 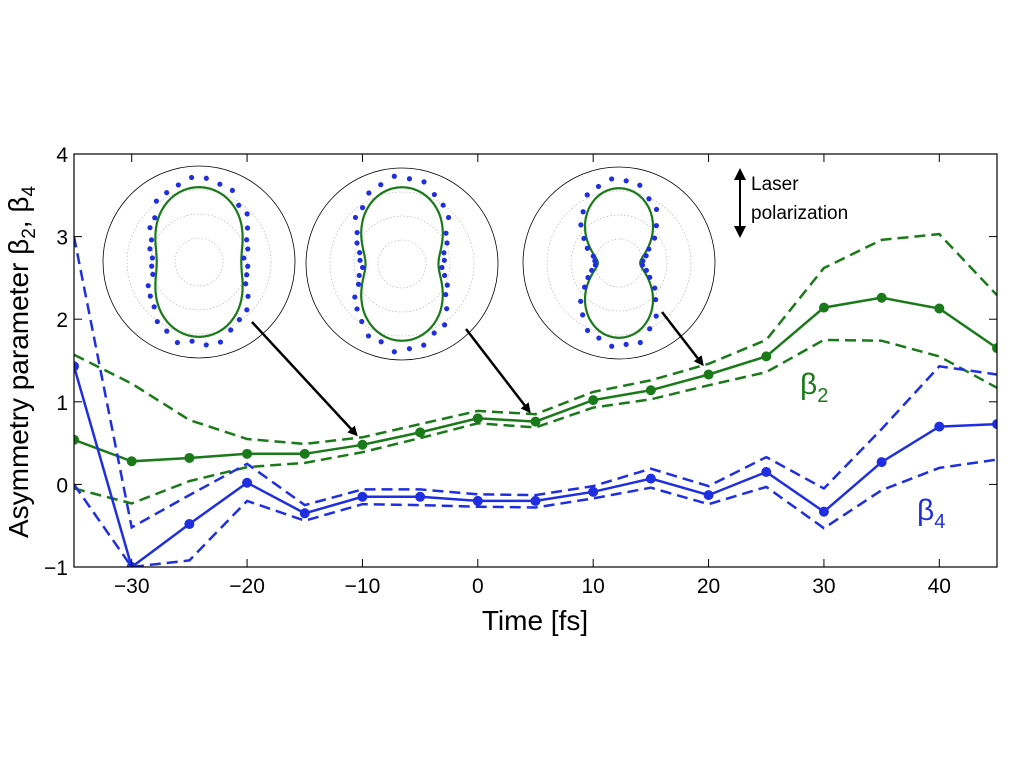 What do you see at coordinates (799, 213) in the screenshot?
I see `polarization-label: polarization` at bounding box center [799, 213].